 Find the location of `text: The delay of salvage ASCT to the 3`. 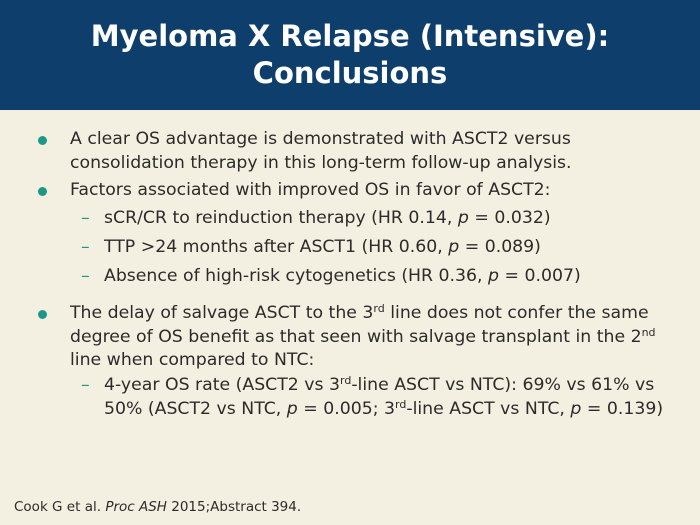

text: The delay of salvage ASCT to the 3 is located at coordinates (222, 313).